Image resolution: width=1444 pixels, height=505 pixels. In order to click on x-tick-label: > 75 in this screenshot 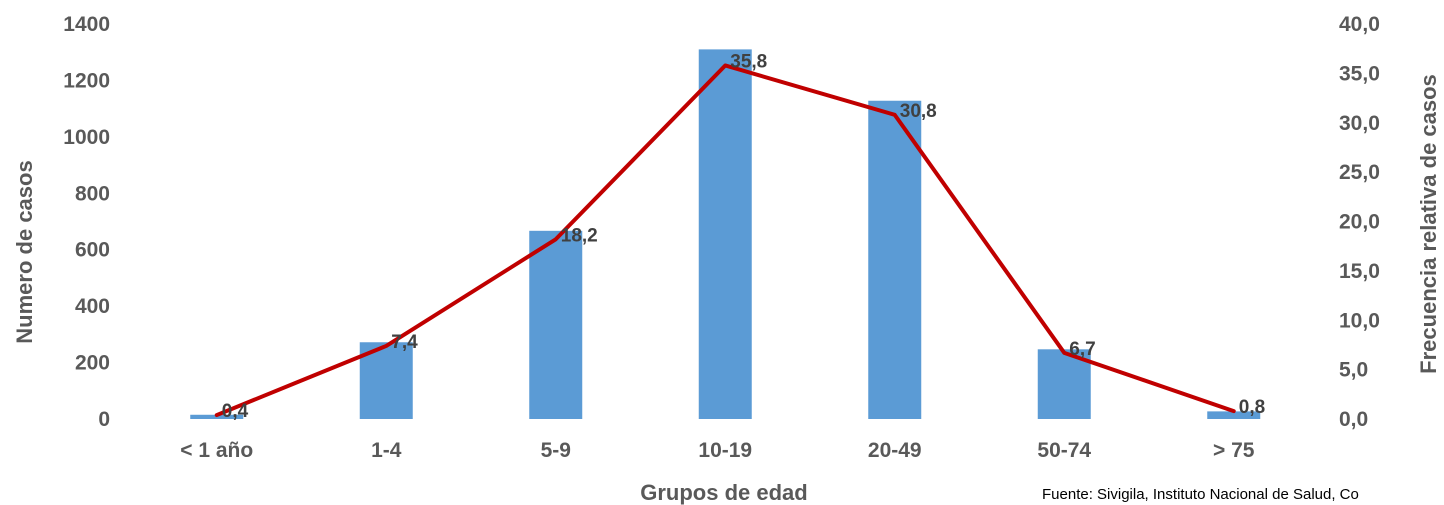, I will do `click(1234, 450)`.